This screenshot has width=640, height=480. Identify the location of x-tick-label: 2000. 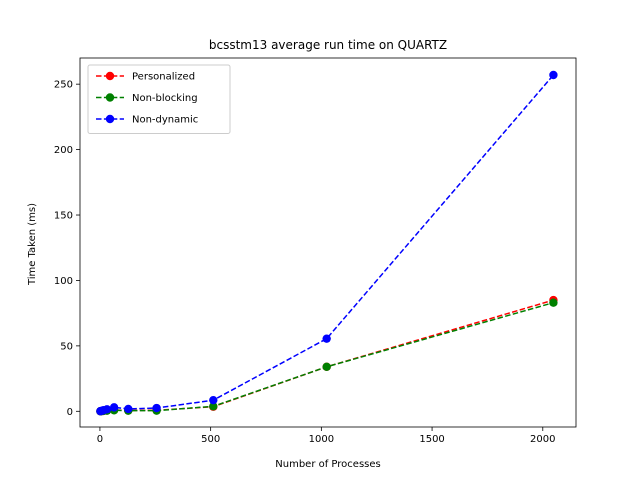
(542, 439).